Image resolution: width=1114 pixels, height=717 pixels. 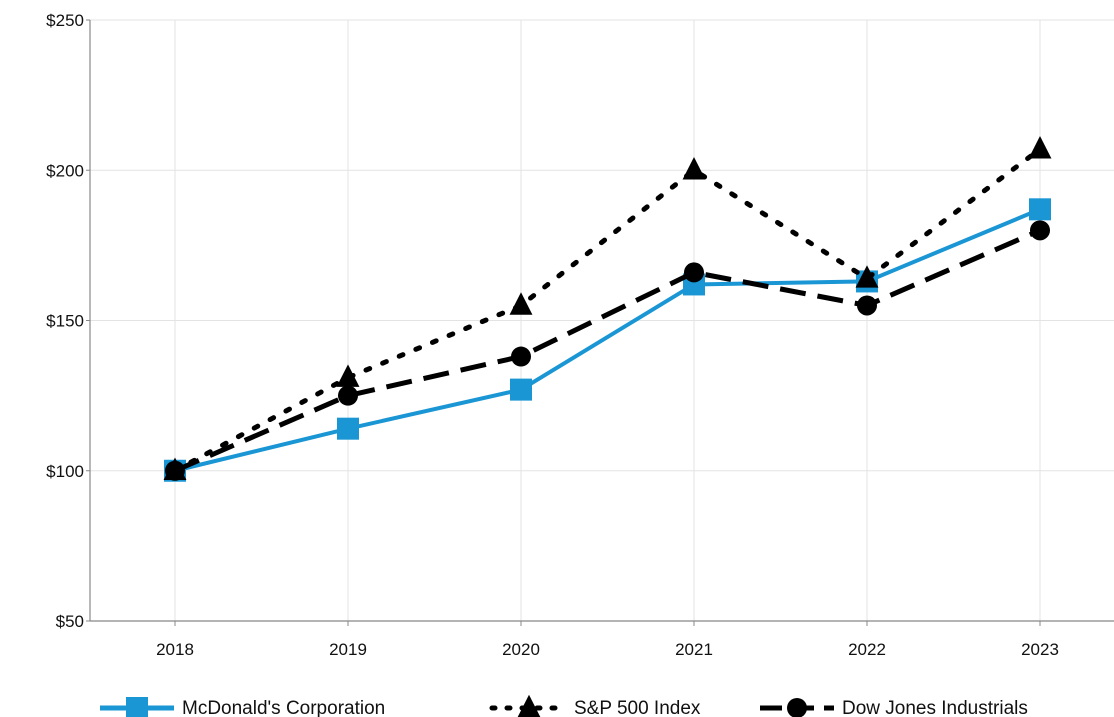 What do you see at coordinates (935, 707) in the screenshot?
I see `legend-label: Dow Jones Industrials` at bounding box center [935, 707].